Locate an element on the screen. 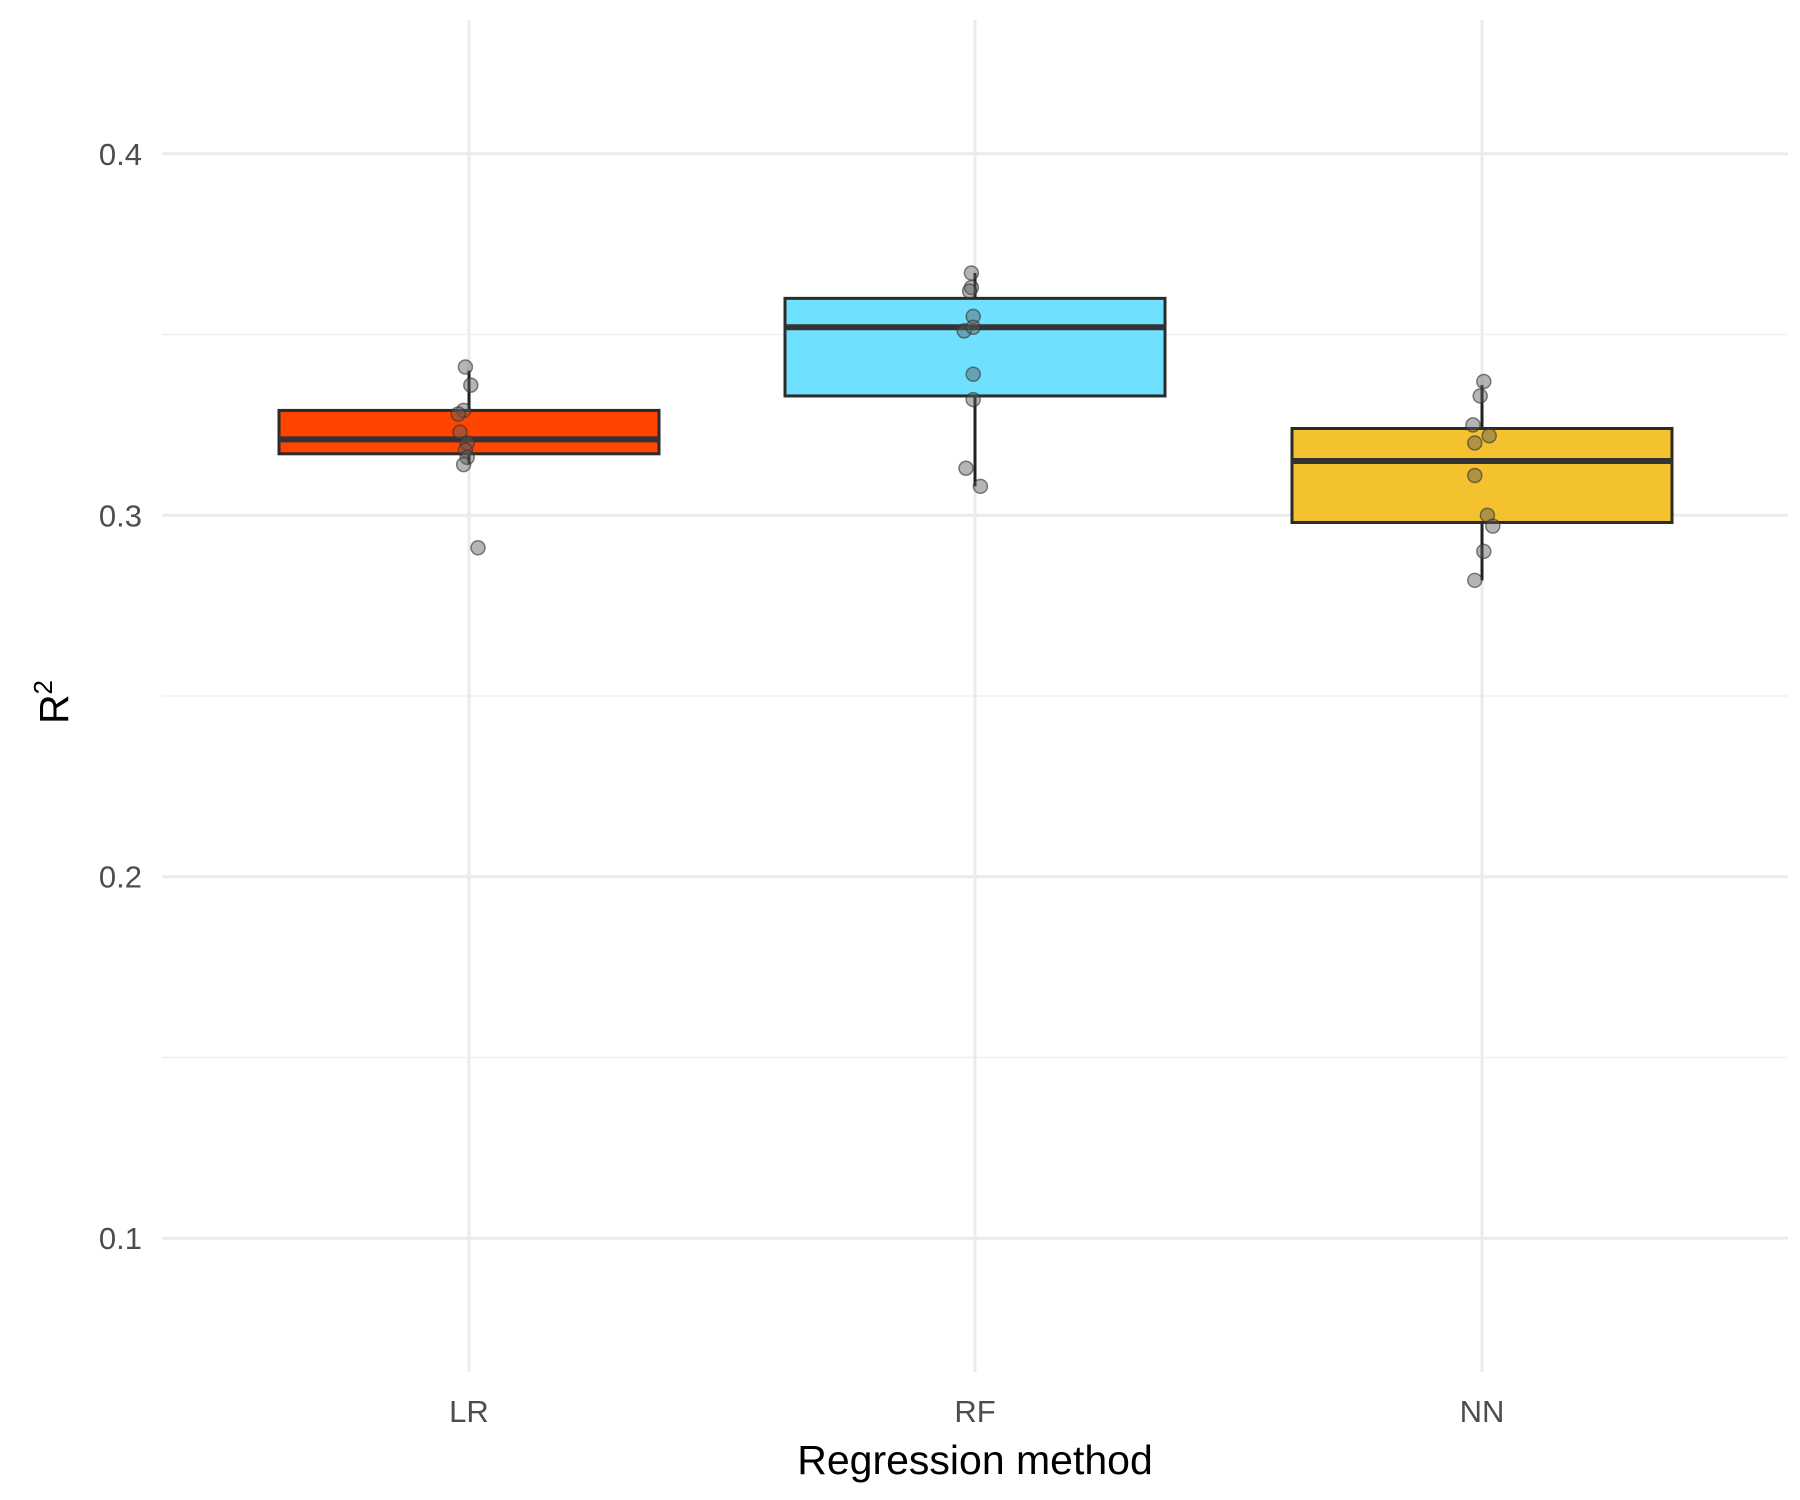 This screenshot has height=1500, width=1800. y-axis-title: R2 is located at coordinates (52, 702).